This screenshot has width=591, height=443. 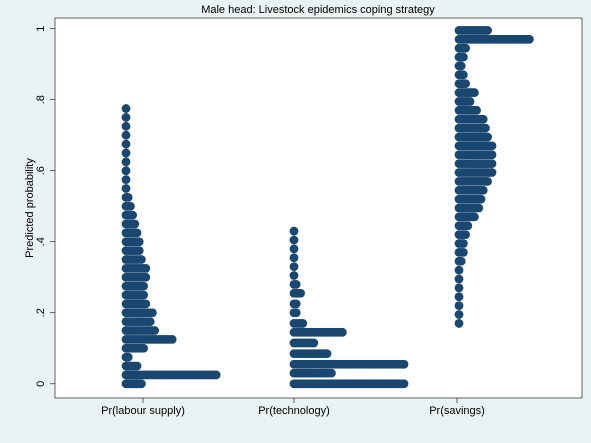 I want to click on y-tick-label: 1, so click(x=41, y=29).